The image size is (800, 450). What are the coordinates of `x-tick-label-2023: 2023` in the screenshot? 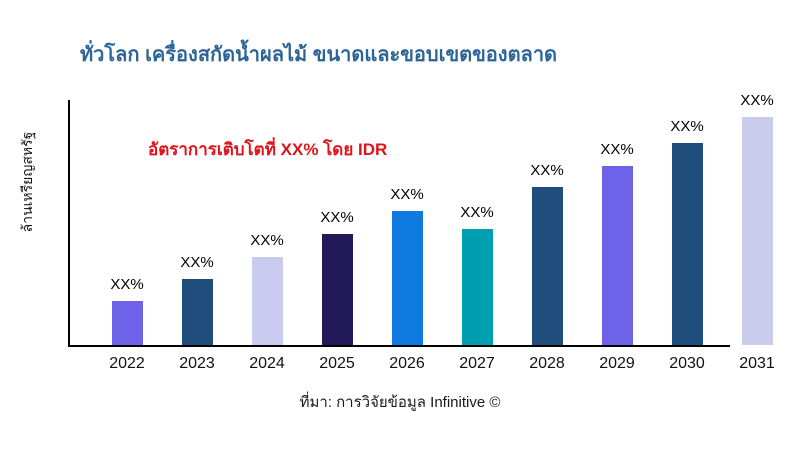 It's located at (197, 363).